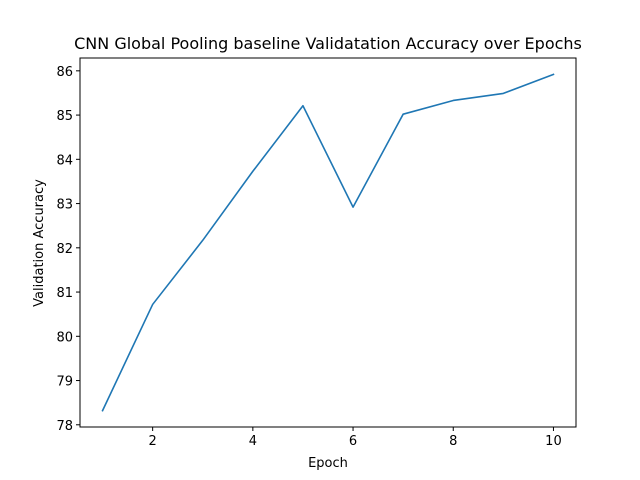  Describe the element at coordinates (328, 463) in the screenshot. I see `x-axis-title: Epoch` at that location.